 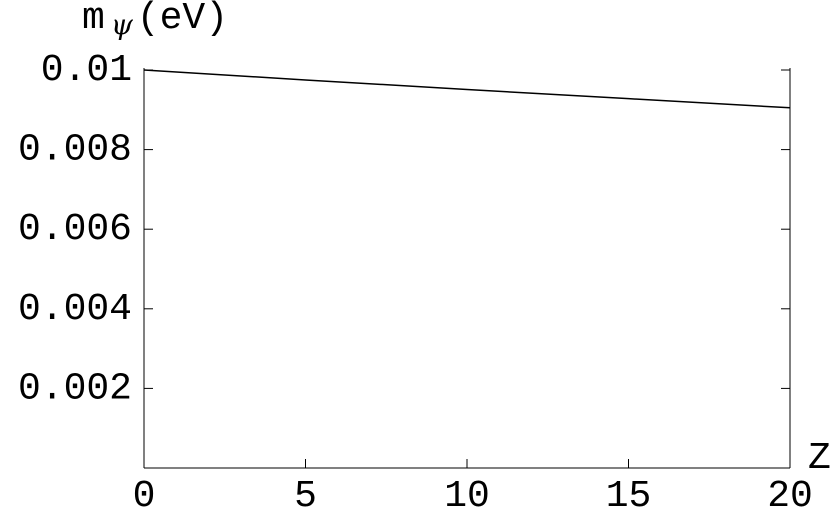 I want to click on y-tick-label: 0.004, so click(x=75, y=309).